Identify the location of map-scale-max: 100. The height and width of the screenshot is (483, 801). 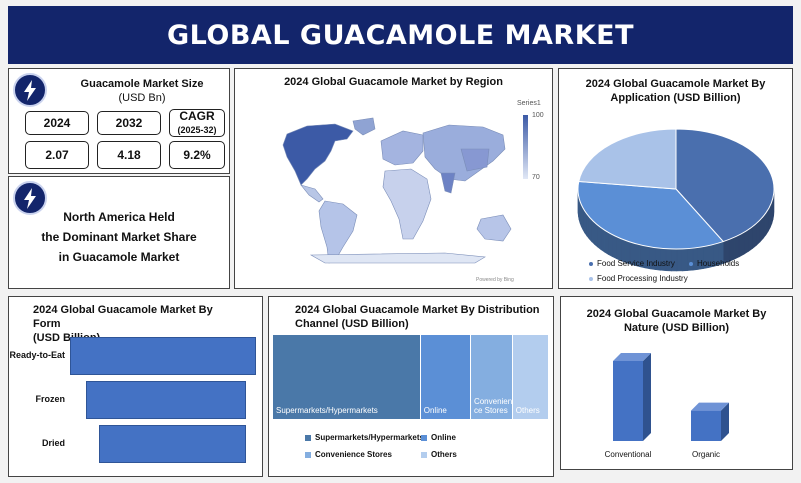
(538, 115).